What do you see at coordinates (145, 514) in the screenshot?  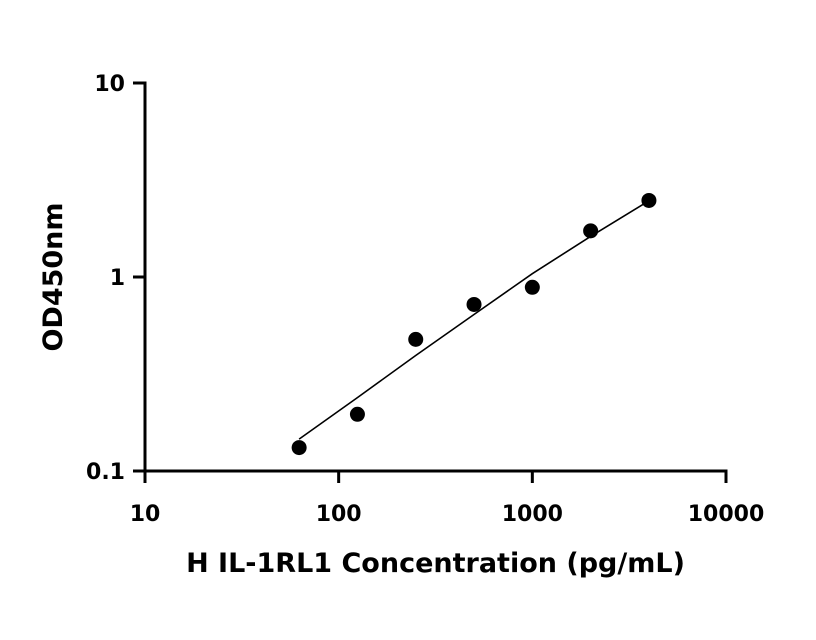 I see `x-tick-label: 10` at bounding box center [145, 514].